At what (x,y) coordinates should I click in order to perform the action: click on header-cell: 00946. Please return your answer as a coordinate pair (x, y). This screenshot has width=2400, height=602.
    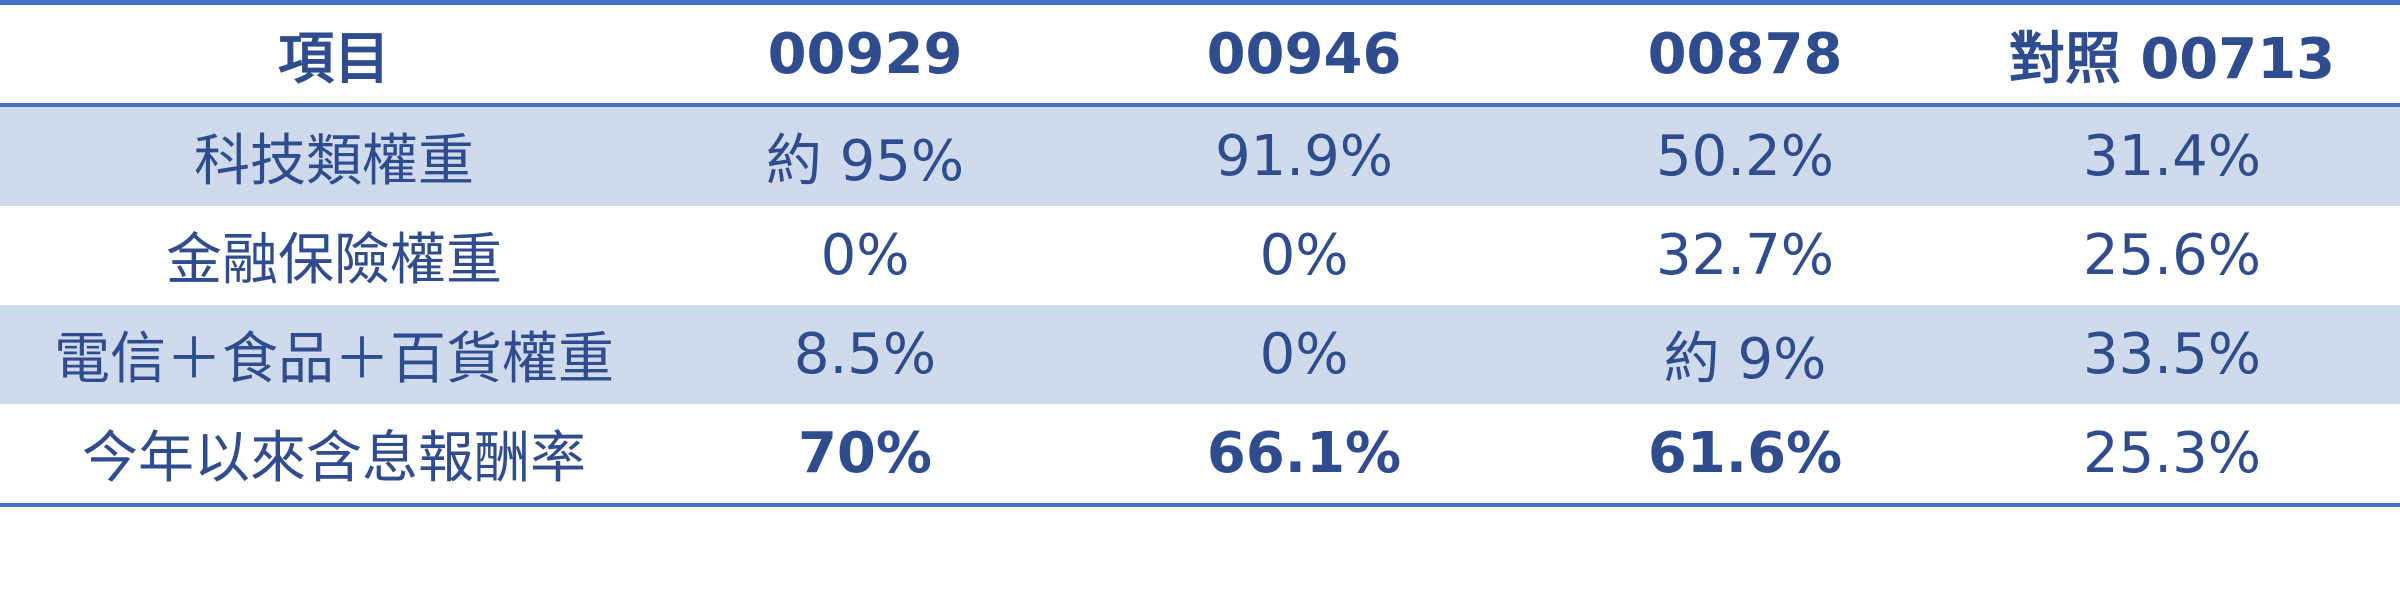
    Looking at the image, I should click on (1304, 54).